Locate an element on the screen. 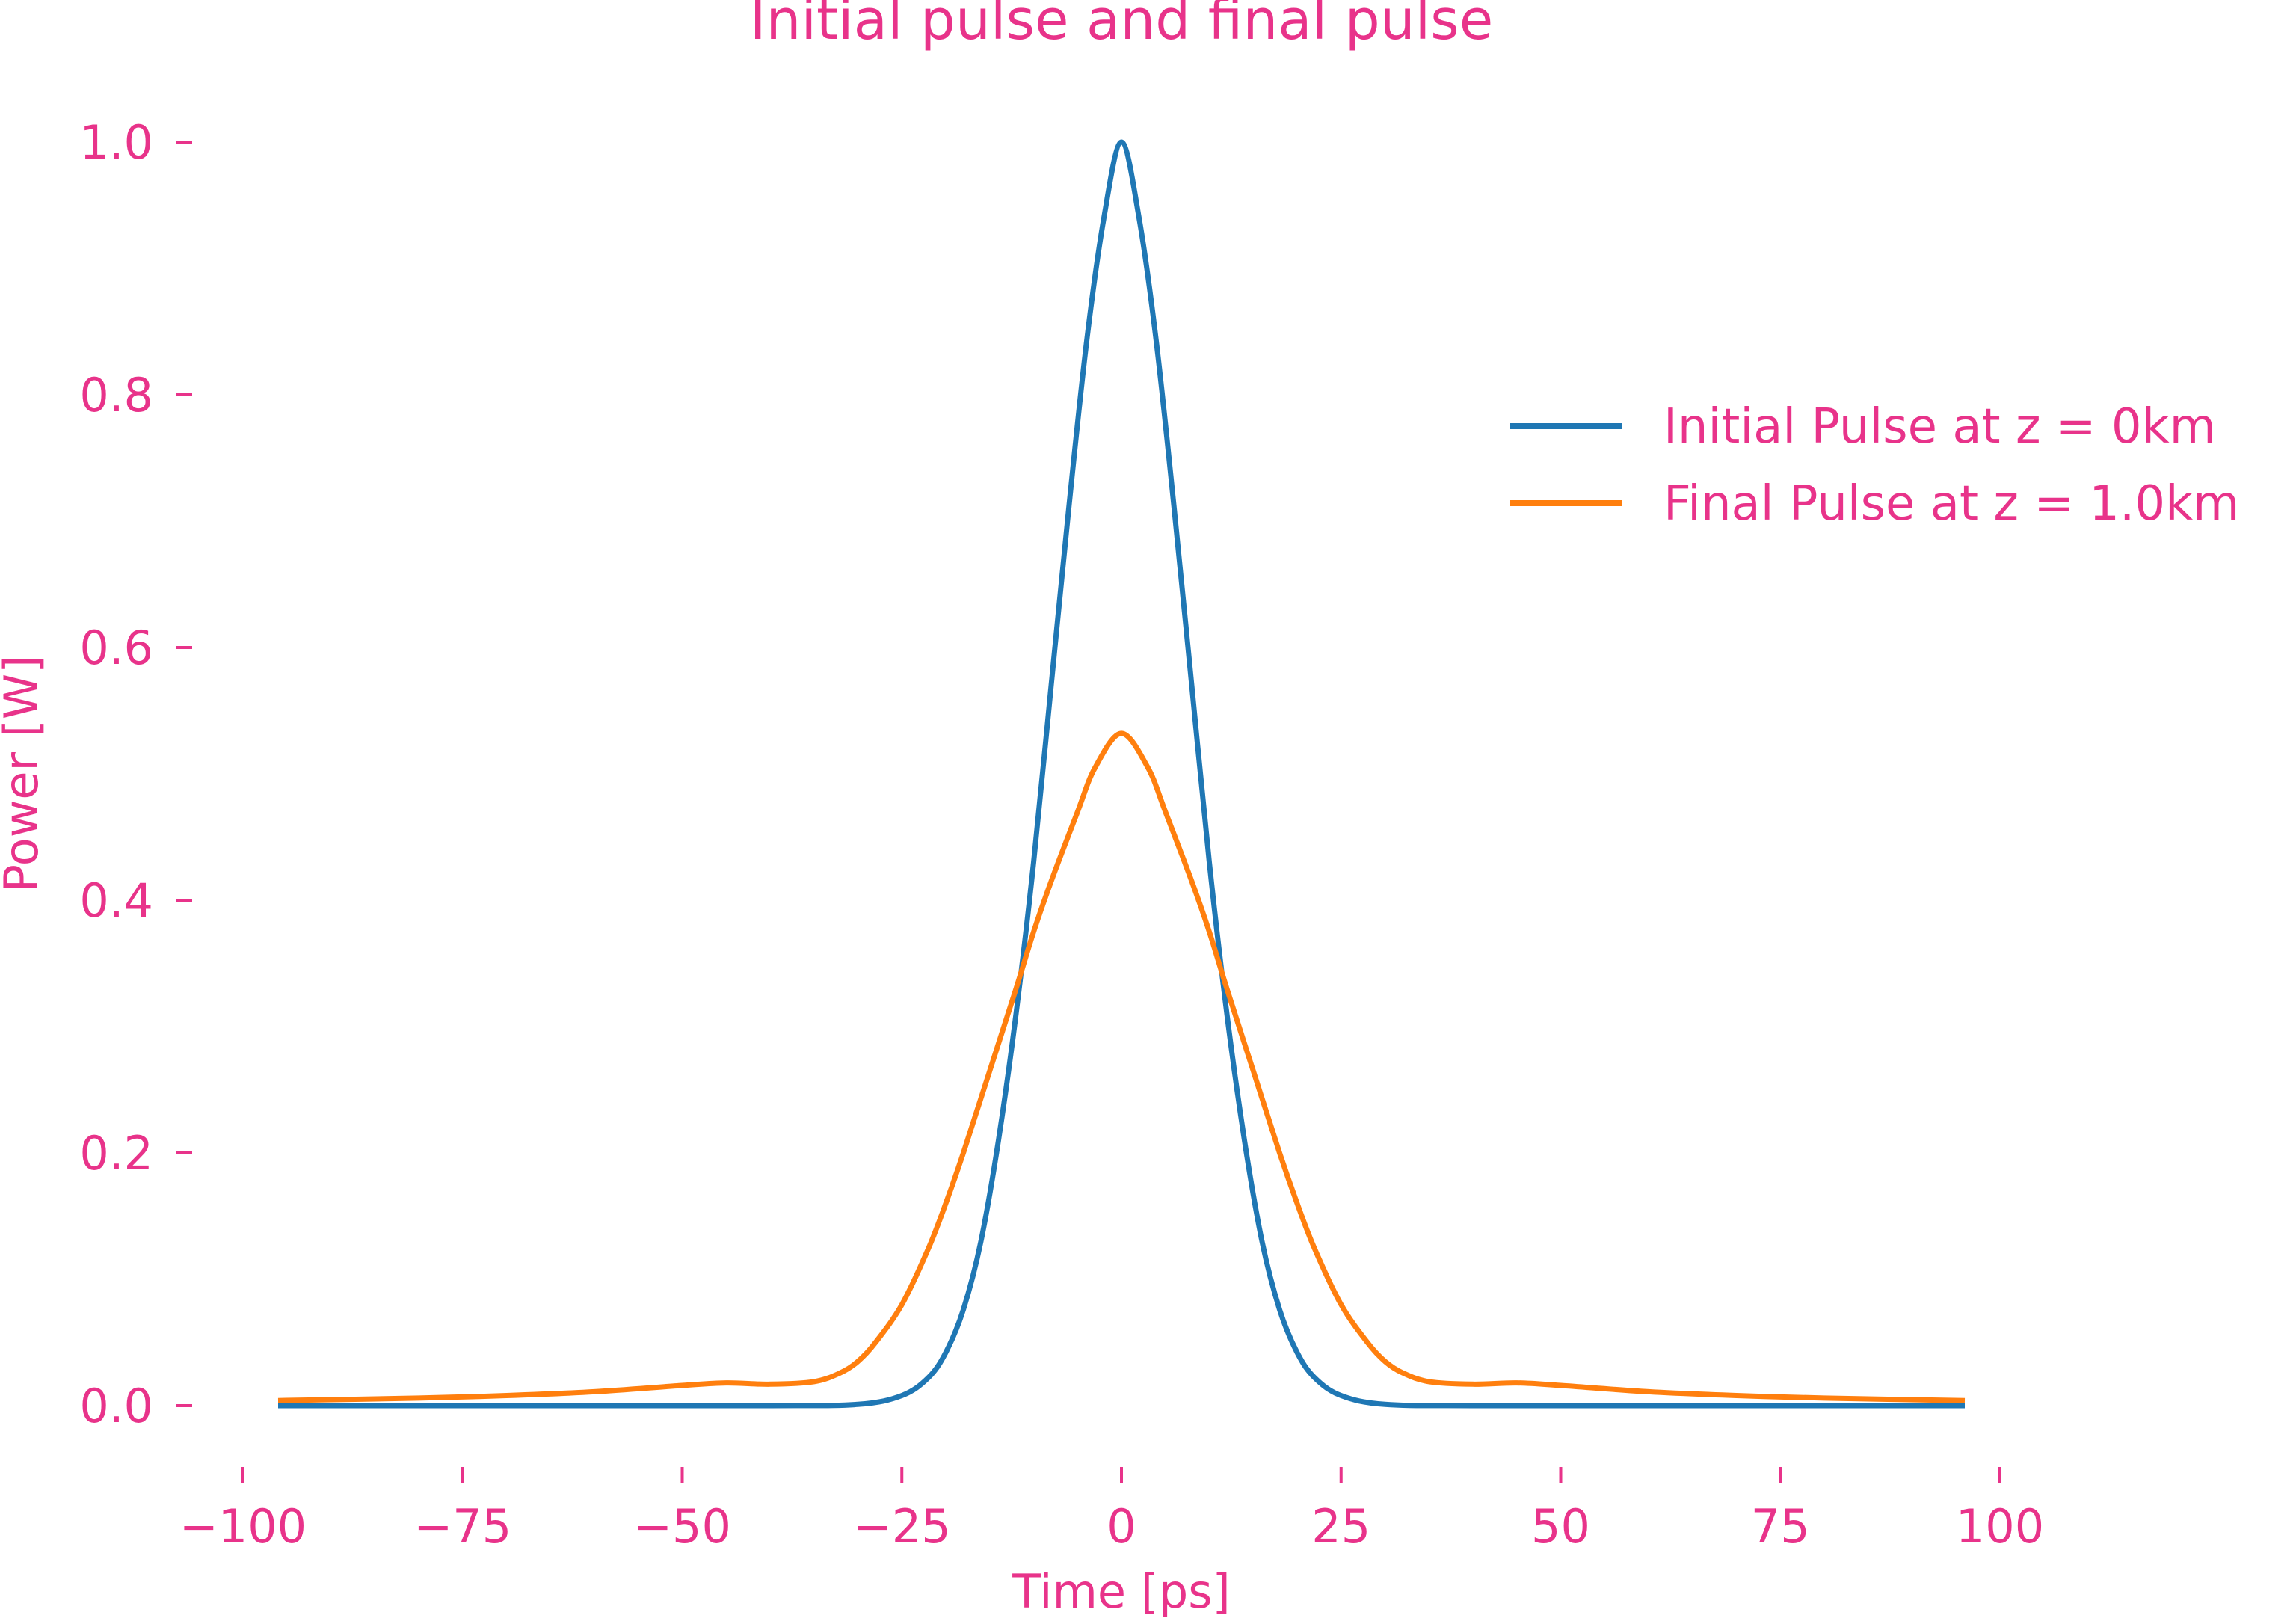  x-tick-label: 50 is located at coordinates (1560, 1526).